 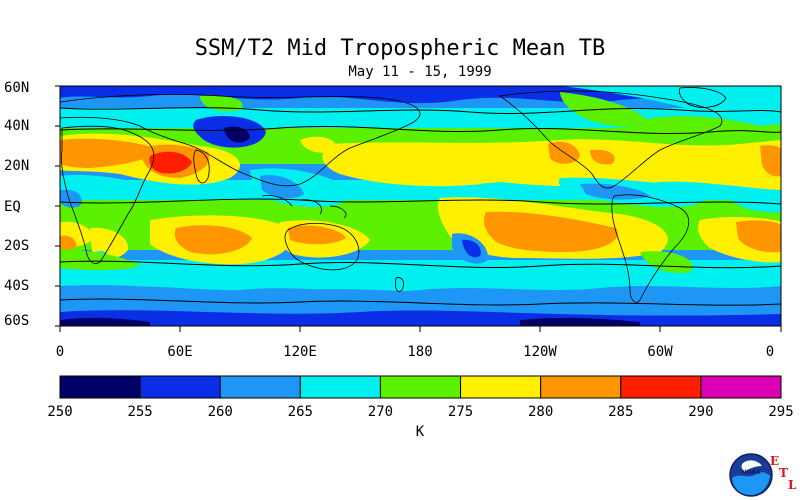 I want to click on lon-label-60e: 60E, so click(x=180, y=352).